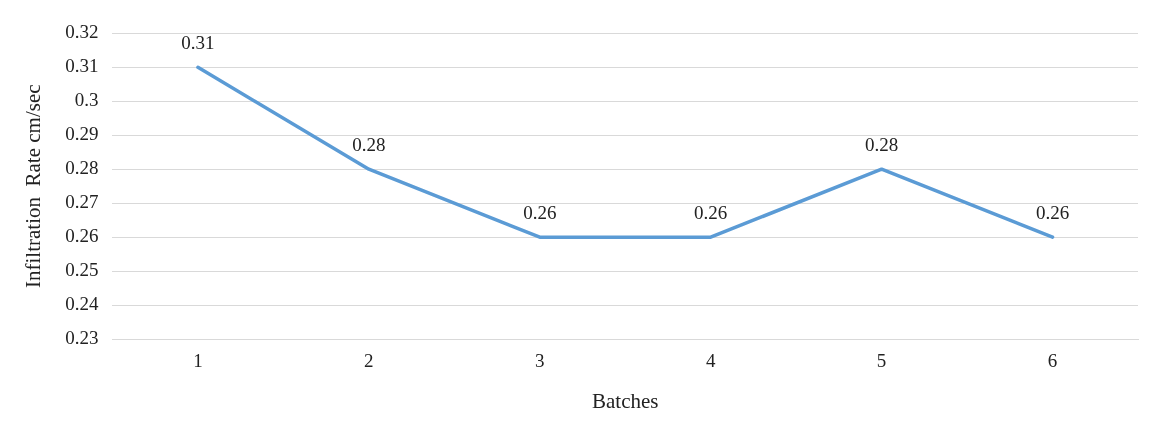 The image size is (1169, 434). I want to click on x-tick-label: 5, so click(881, 361).